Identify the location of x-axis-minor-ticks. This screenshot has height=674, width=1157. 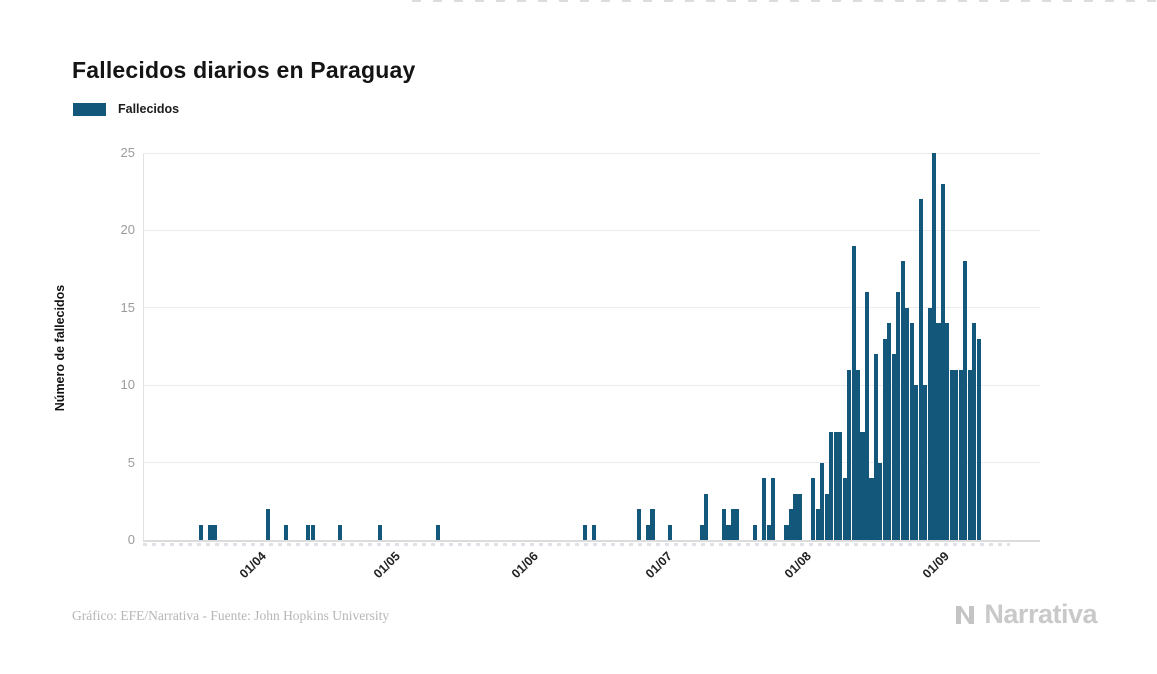
(576, 544).